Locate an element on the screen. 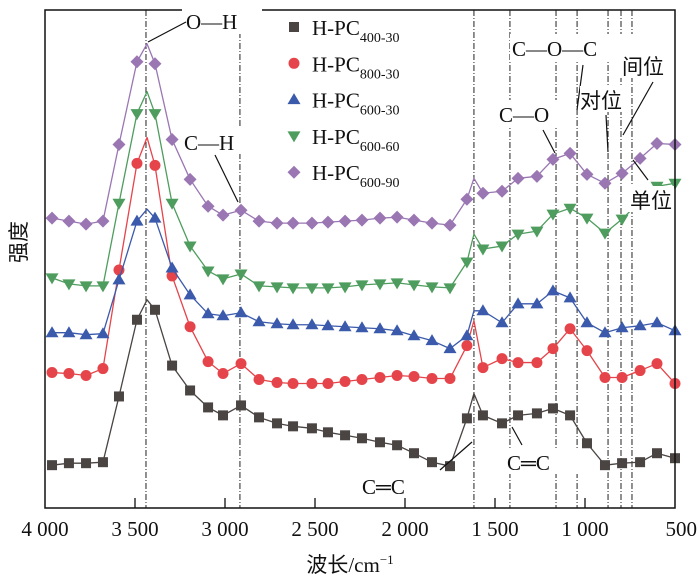  x-tick-label: 1 500 is located at coordinates (494, 529).